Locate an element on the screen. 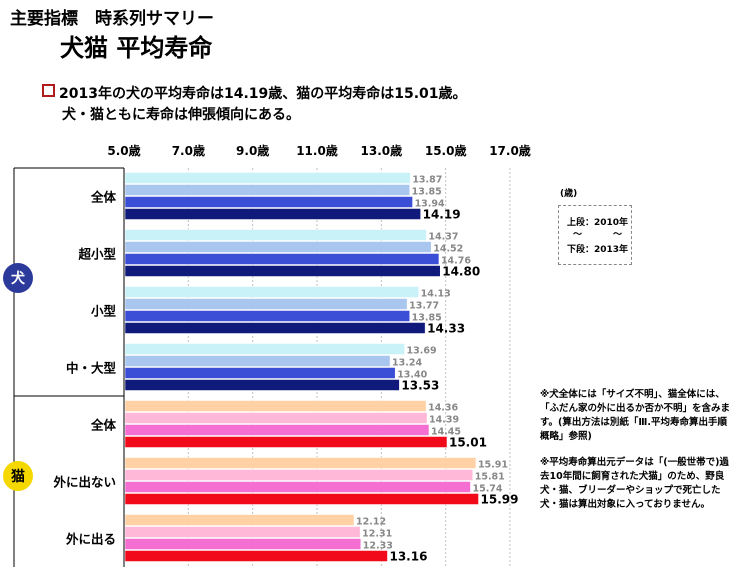 Image resolution: width=736 pixels, height=574 pixels. data-label: 15.74 is located at coordinates (487, 489).